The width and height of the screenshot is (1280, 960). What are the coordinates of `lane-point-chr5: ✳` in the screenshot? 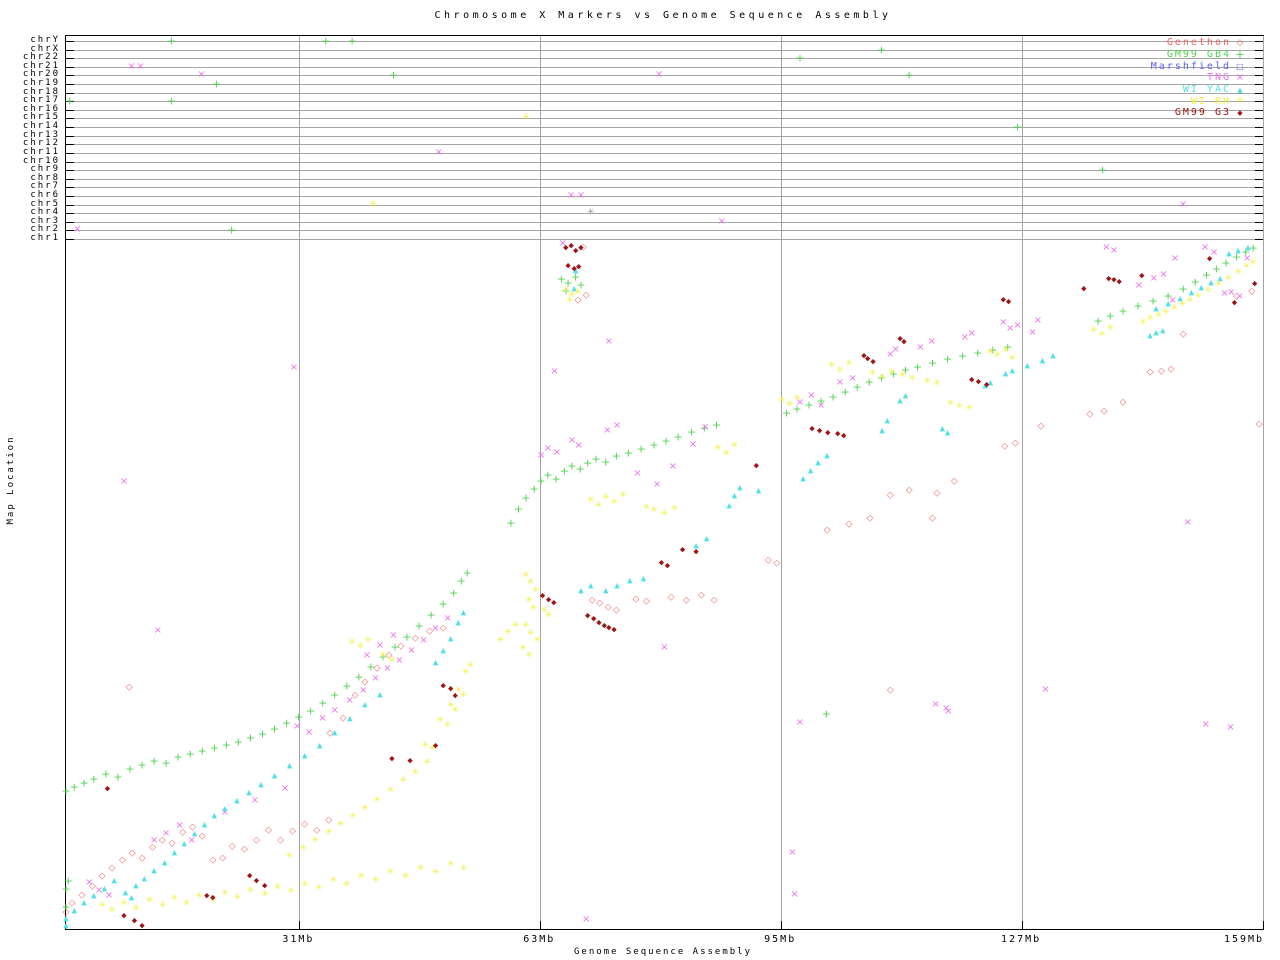 It's located at (373, 204).